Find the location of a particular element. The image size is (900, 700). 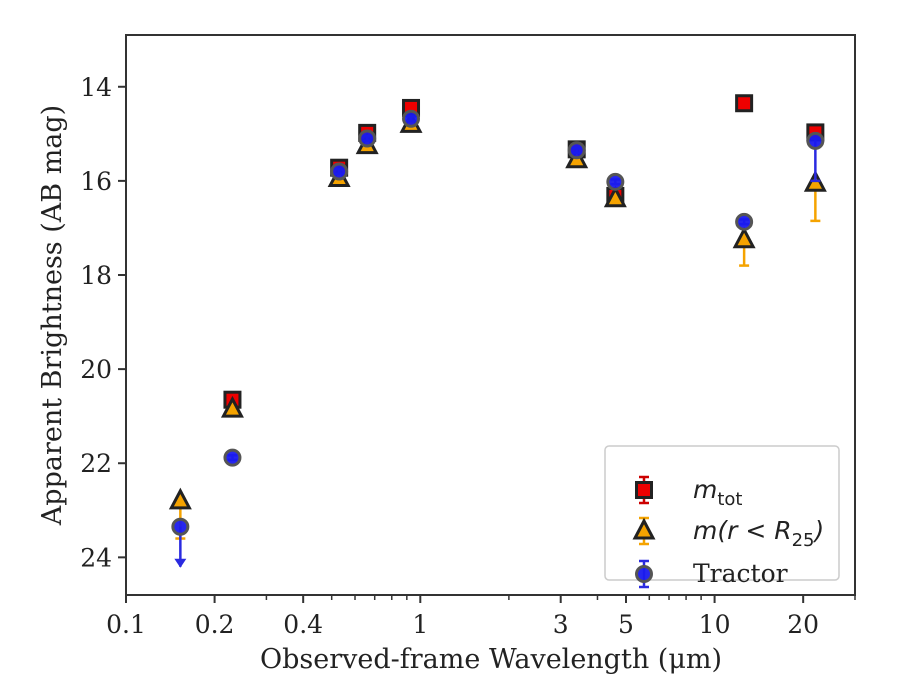

legend-label: mtot is located at coordinates (718, 492).